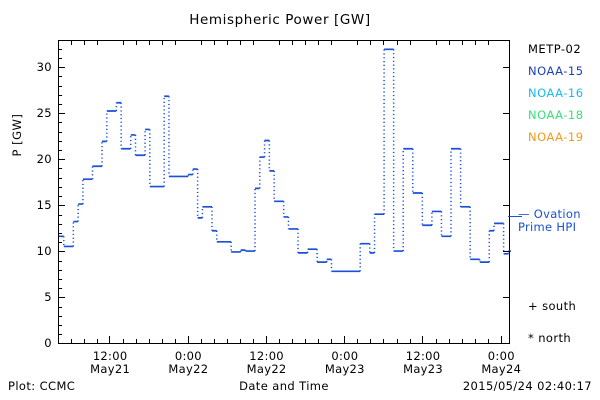  What do you see at coordinates (344, 362) in the screenshot?
I see `x-tick-label: 0:00 May23` at bounding box center [344, 362].